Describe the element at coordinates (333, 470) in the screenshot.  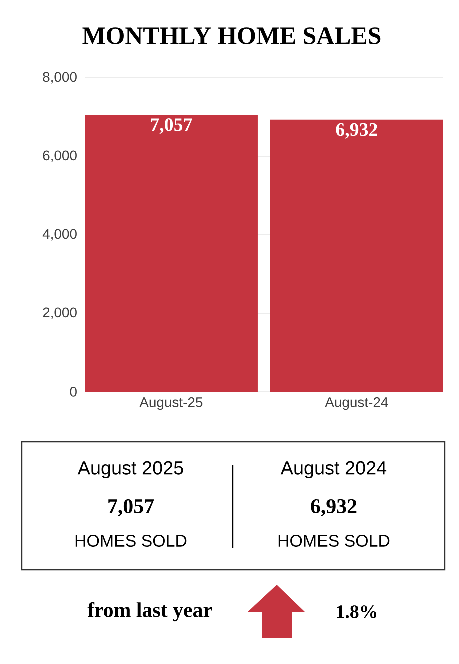
I see `text: August 2024` at that location.